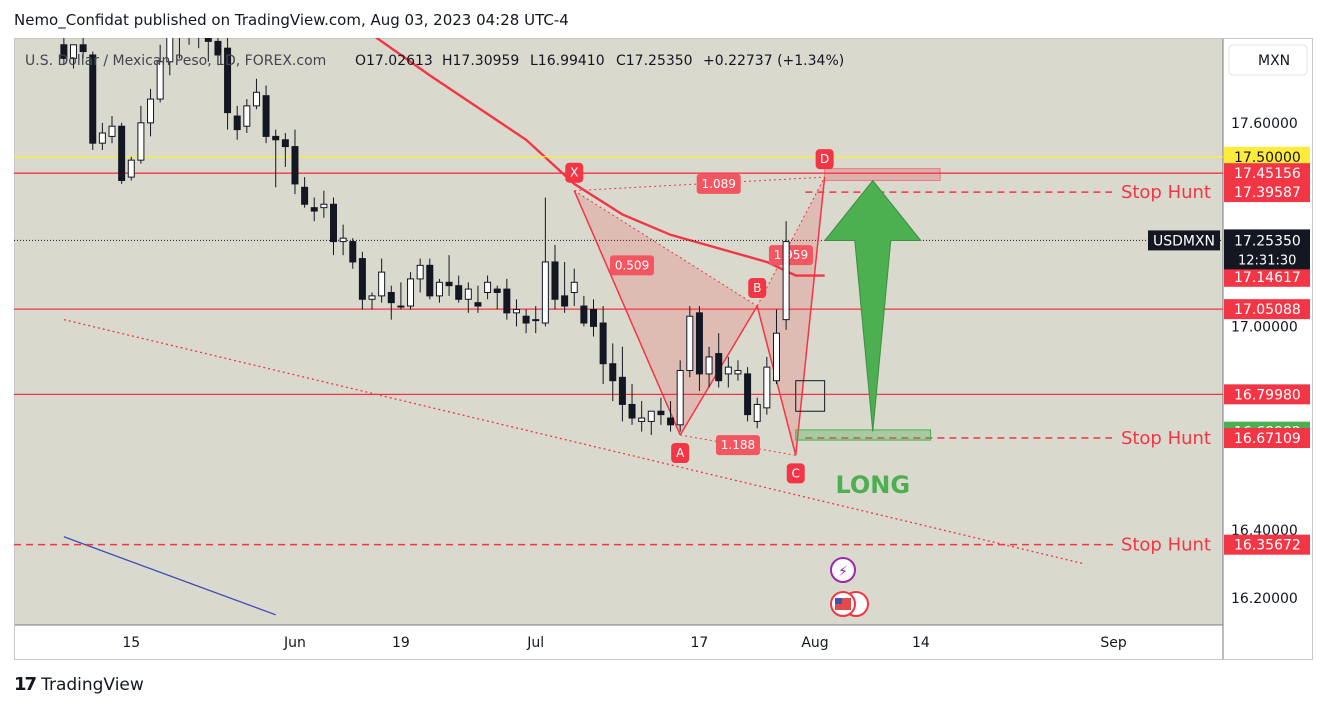 The image size is (1327, 709). I want to click on pattern-point-label-X: X, so click(574, 173).